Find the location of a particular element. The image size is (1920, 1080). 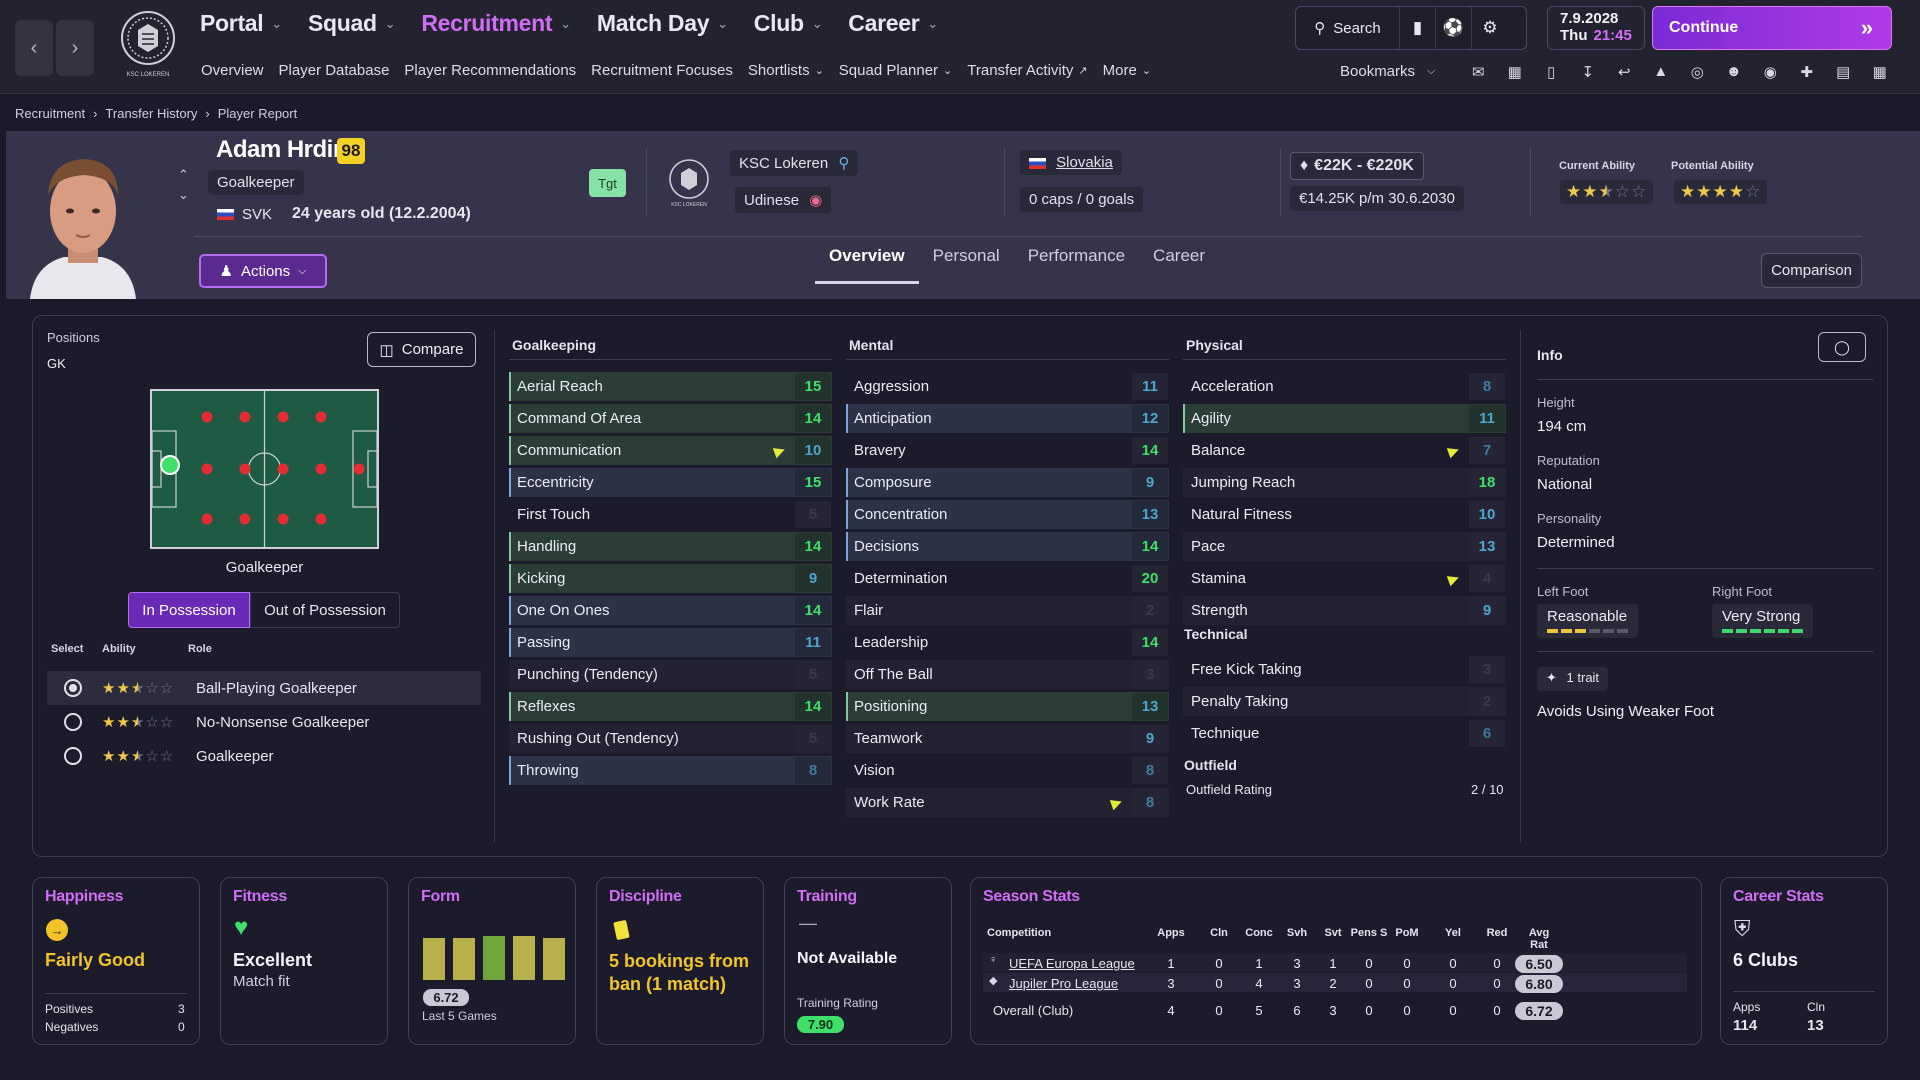

game-date-box: 7.9.2028 Thu 21:45 is located at coordinates (1596, 28).